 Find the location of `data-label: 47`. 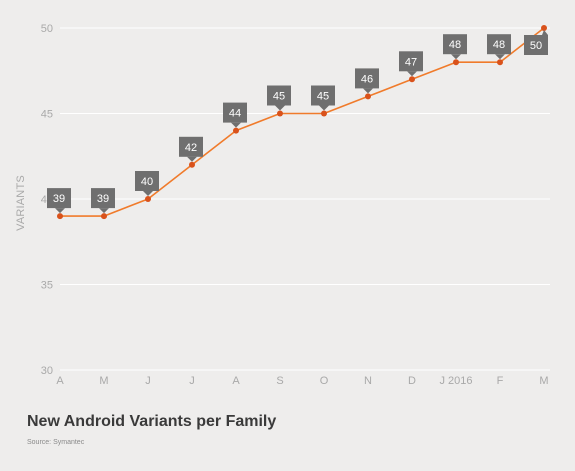

data-label: 47 is located at coordinates (411, 64).